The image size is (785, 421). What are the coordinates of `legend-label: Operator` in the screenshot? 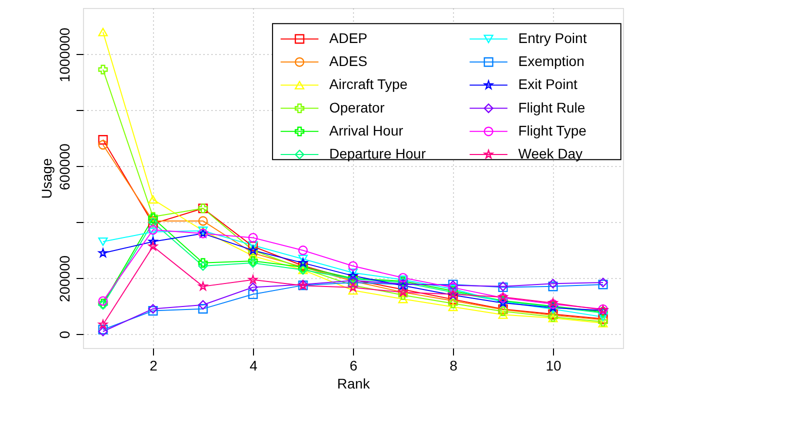 It's located at (357, 107).